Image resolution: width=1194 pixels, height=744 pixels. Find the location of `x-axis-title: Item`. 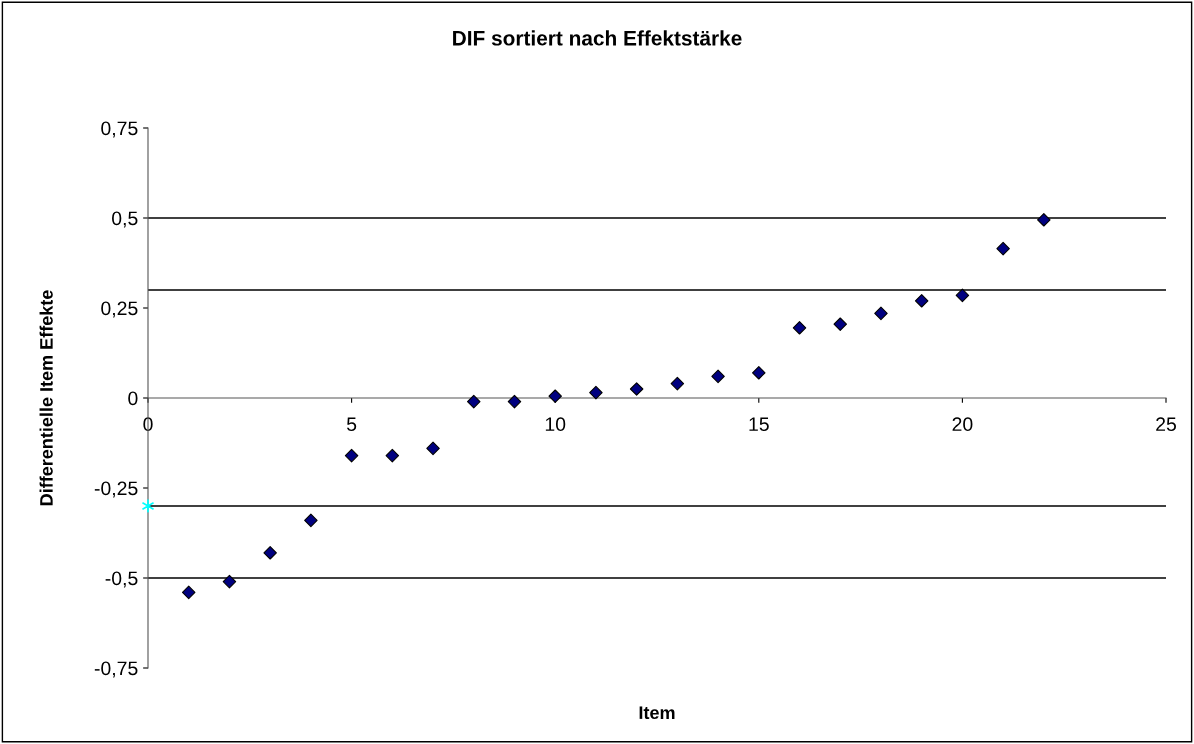

x-axis-title: Item is located at coordinates (657, 713).